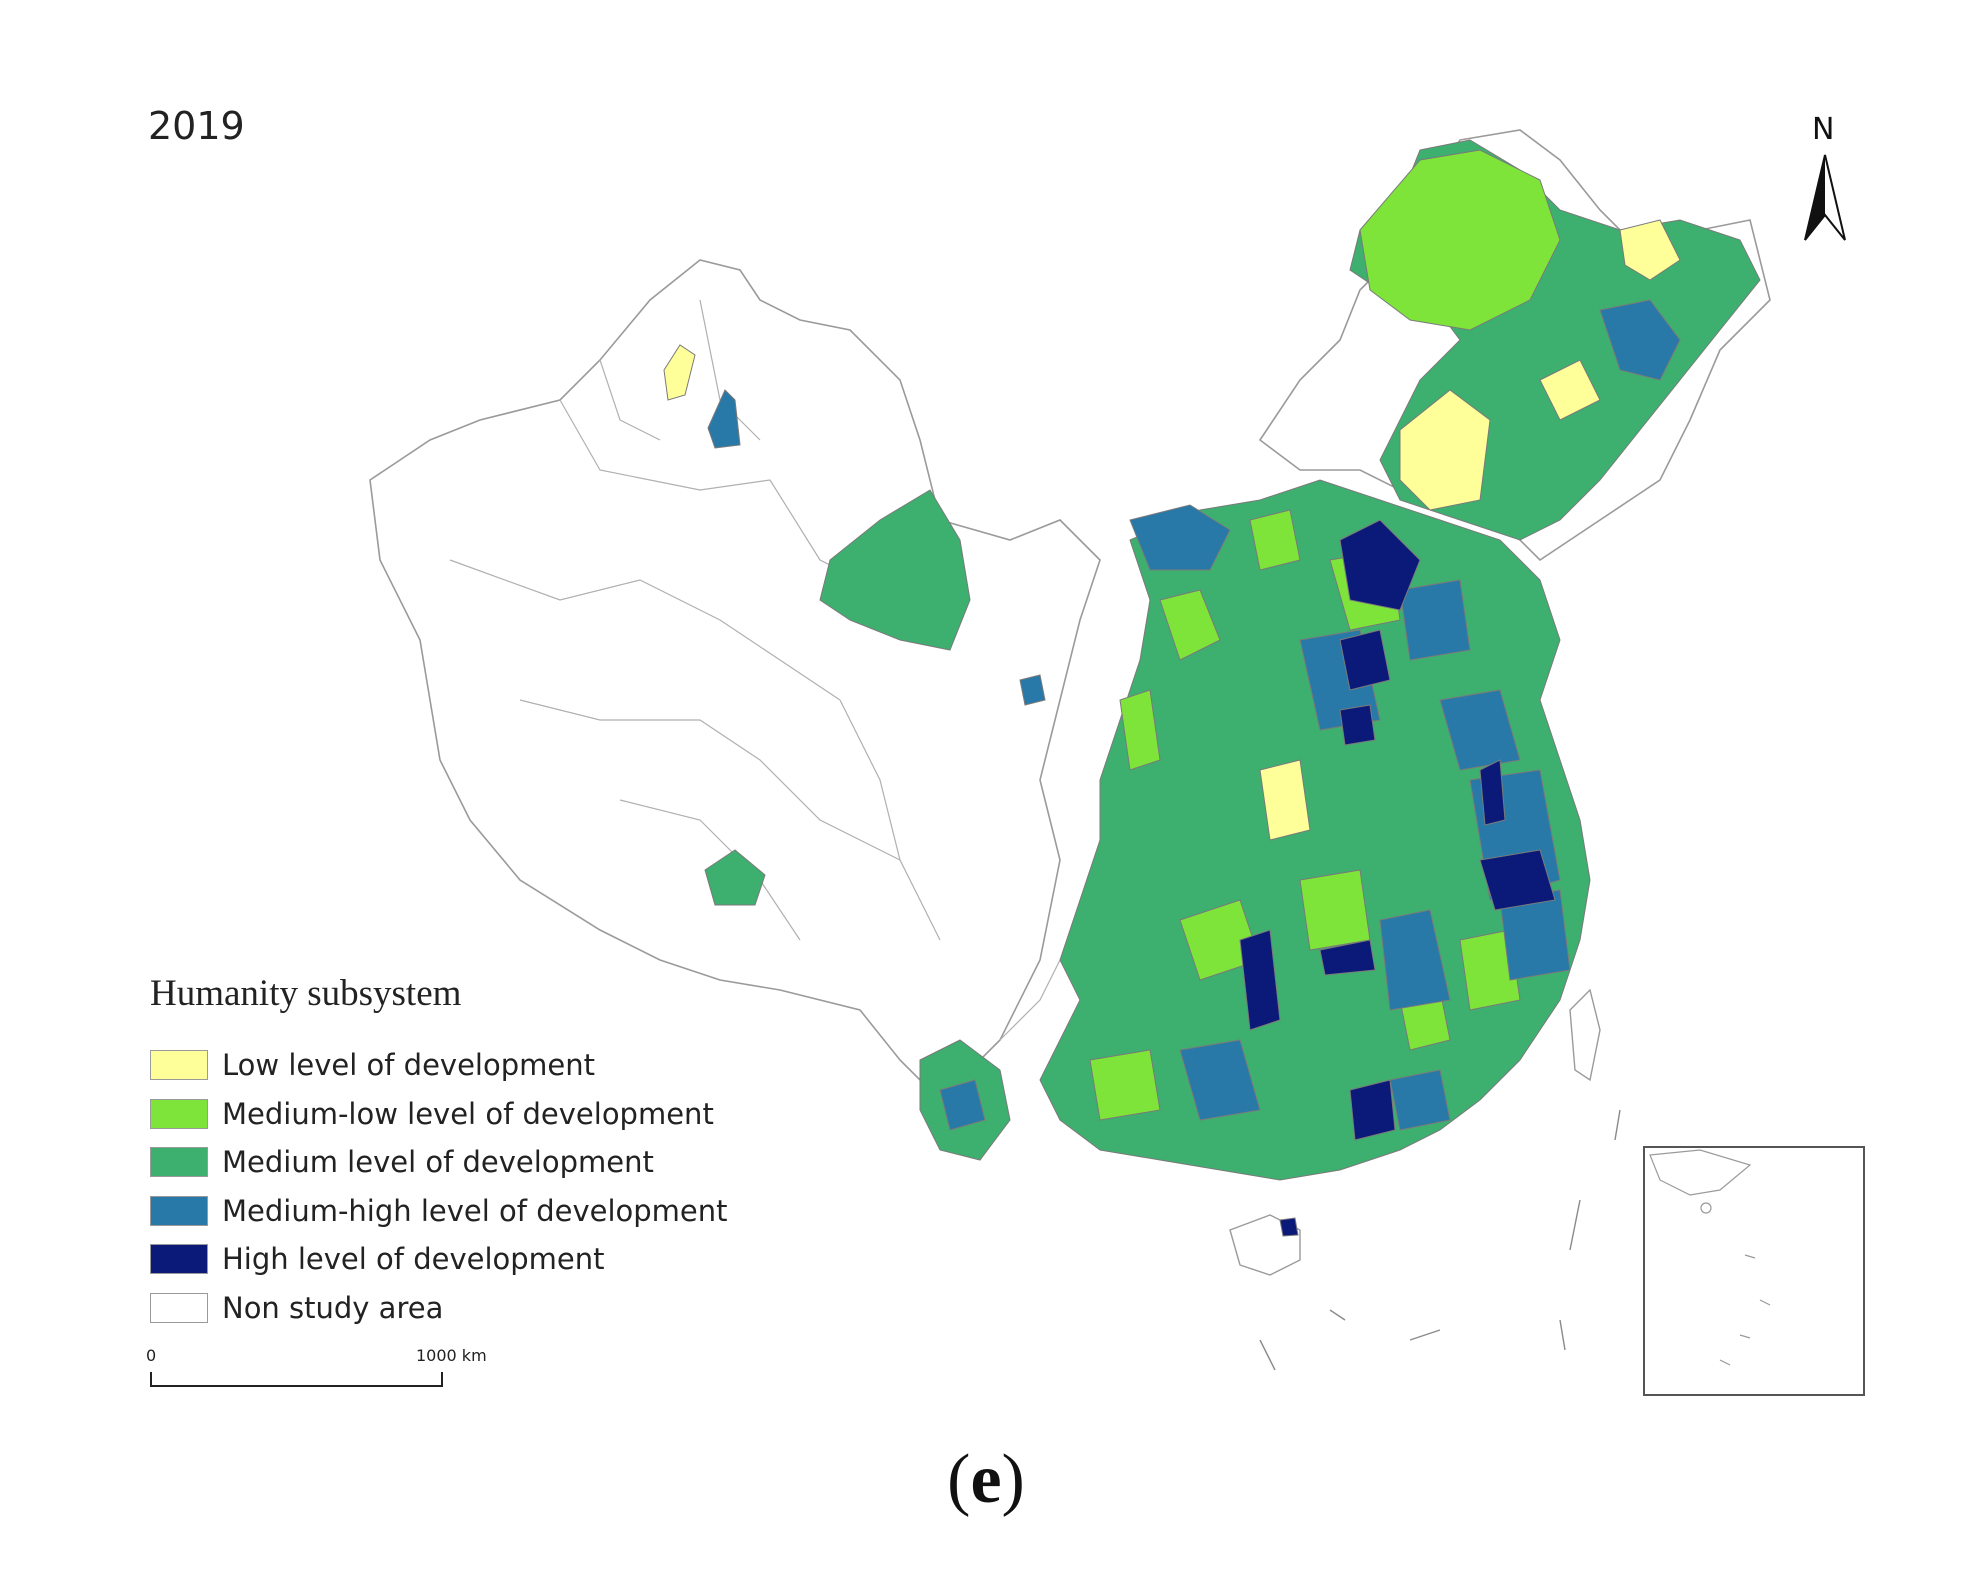  What do you see at coordinates (959, 1479) in the screenshot?
I see `caption-open: (` at bounding box center [959, 1479].